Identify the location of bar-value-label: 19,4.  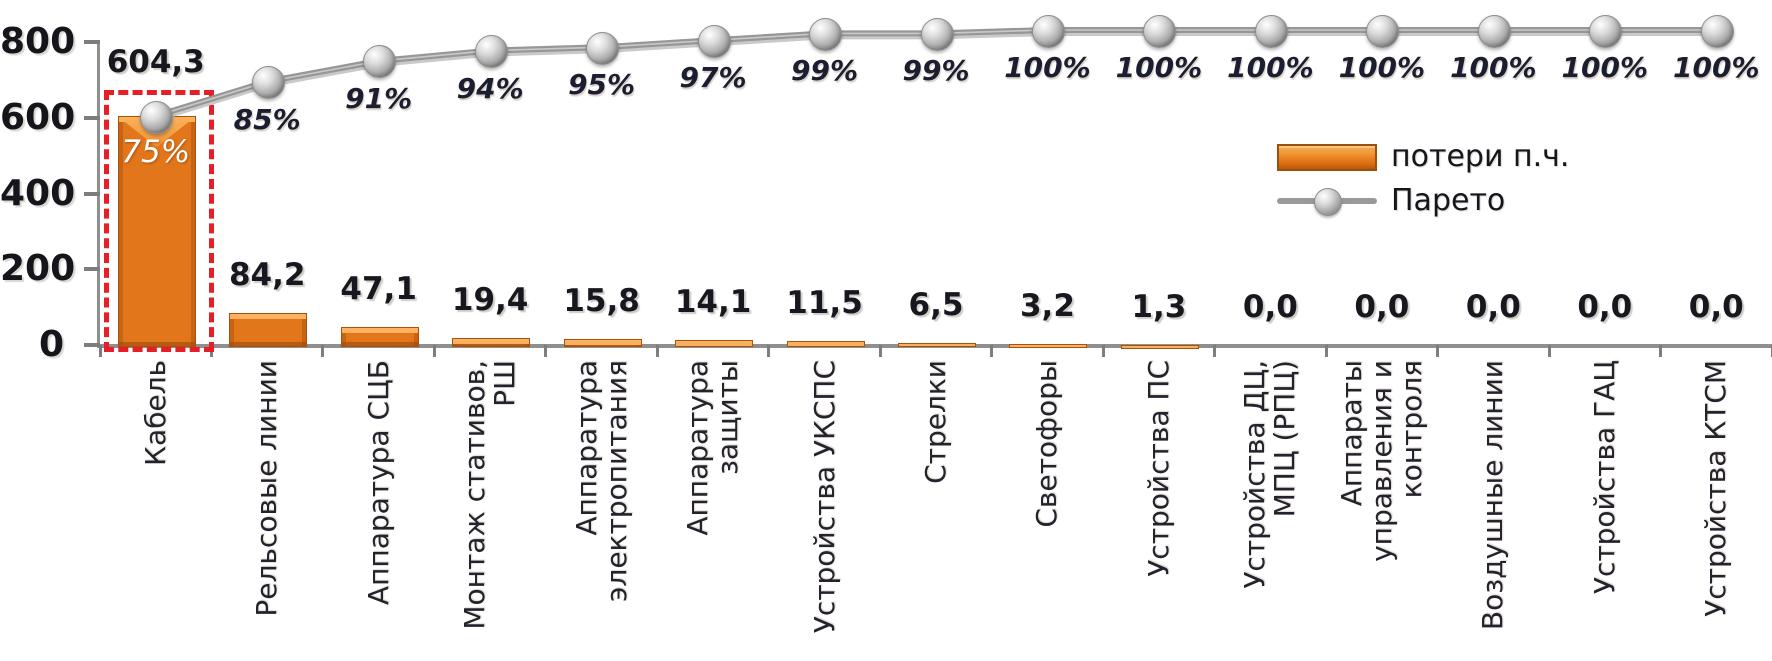
(490, 299).